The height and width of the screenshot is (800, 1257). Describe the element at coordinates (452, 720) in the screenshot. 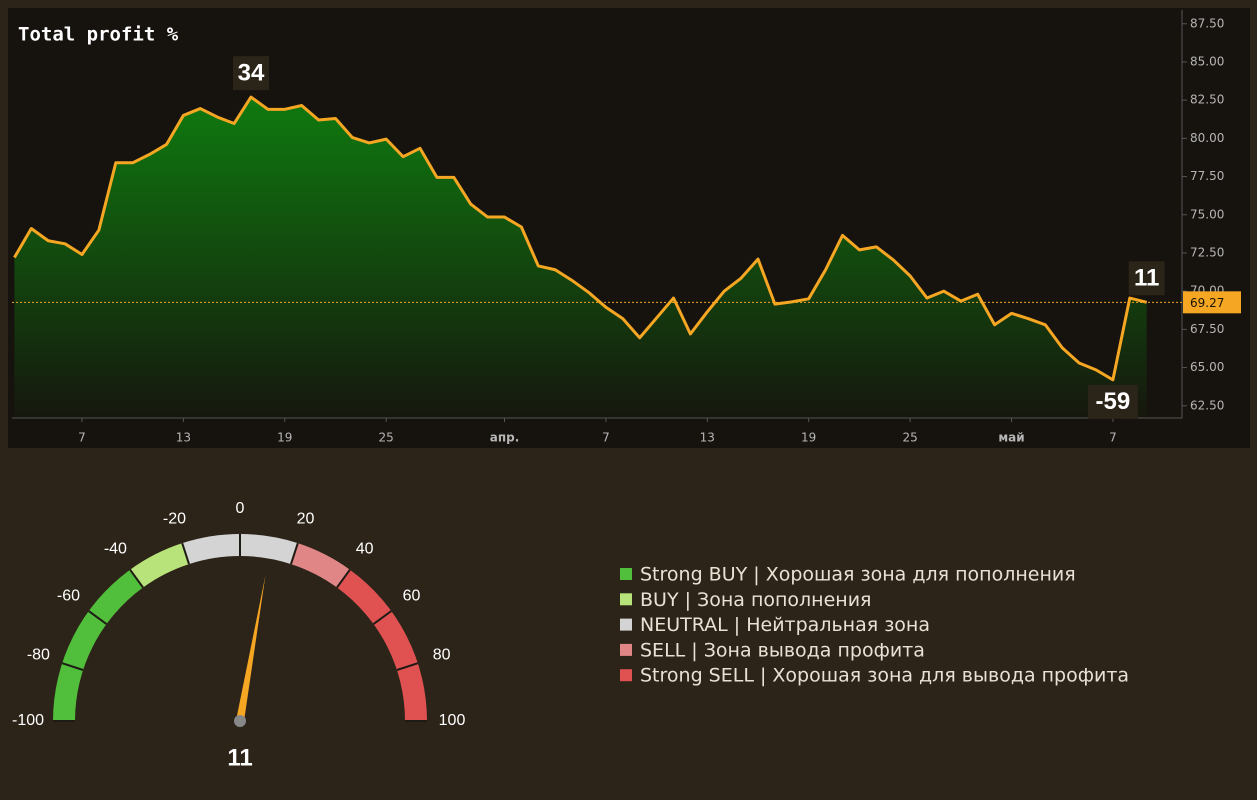

I see `gauge-tick-label: 100` at that location.